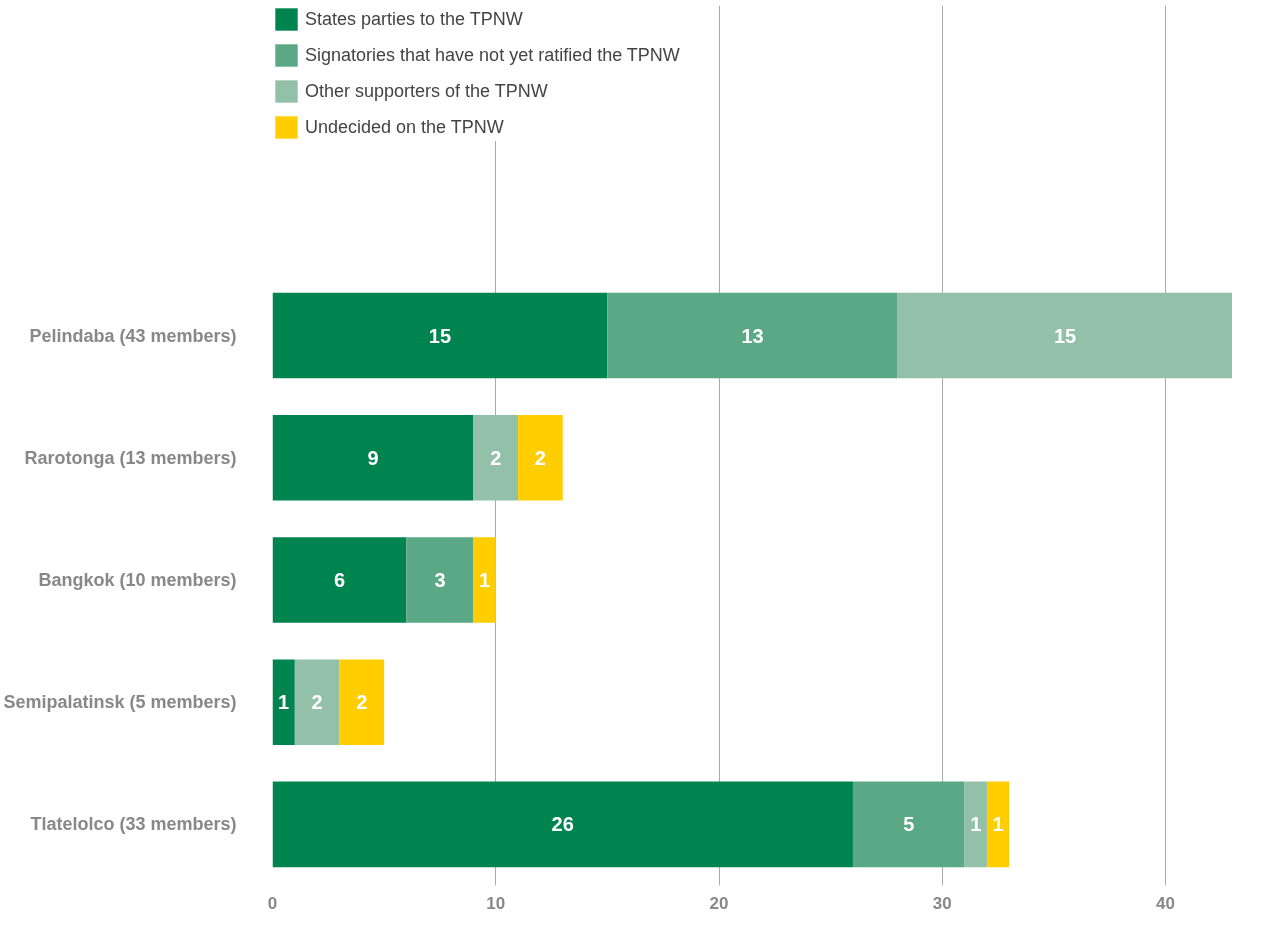 The height and width of the screenshot is (949, 1287). I want to click on data-label: 3, so click(440, 579).